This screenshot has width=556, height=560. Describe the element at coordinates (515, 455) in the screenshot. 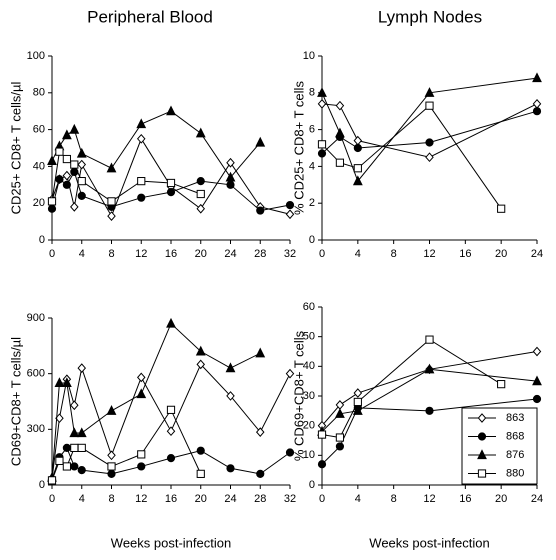

I see `legend-label: 876` at that location.